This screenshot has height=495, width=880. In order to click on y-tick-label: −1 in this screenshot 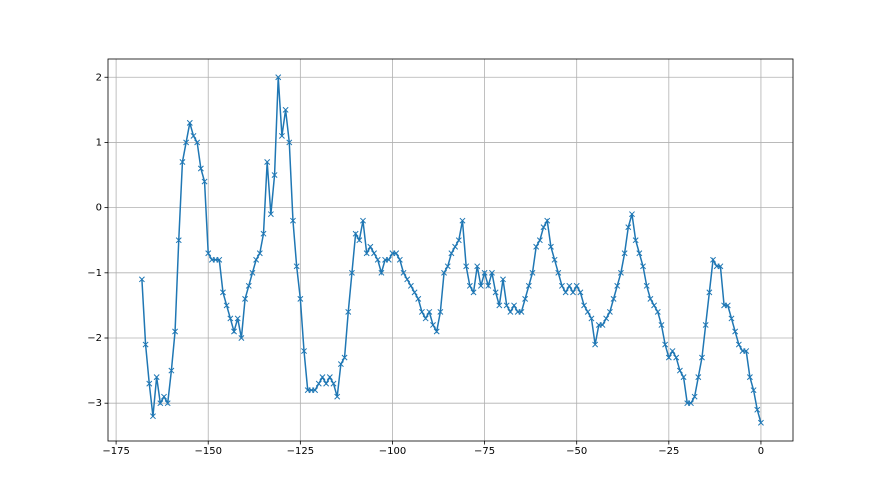, I will do `click(94, 273)`.